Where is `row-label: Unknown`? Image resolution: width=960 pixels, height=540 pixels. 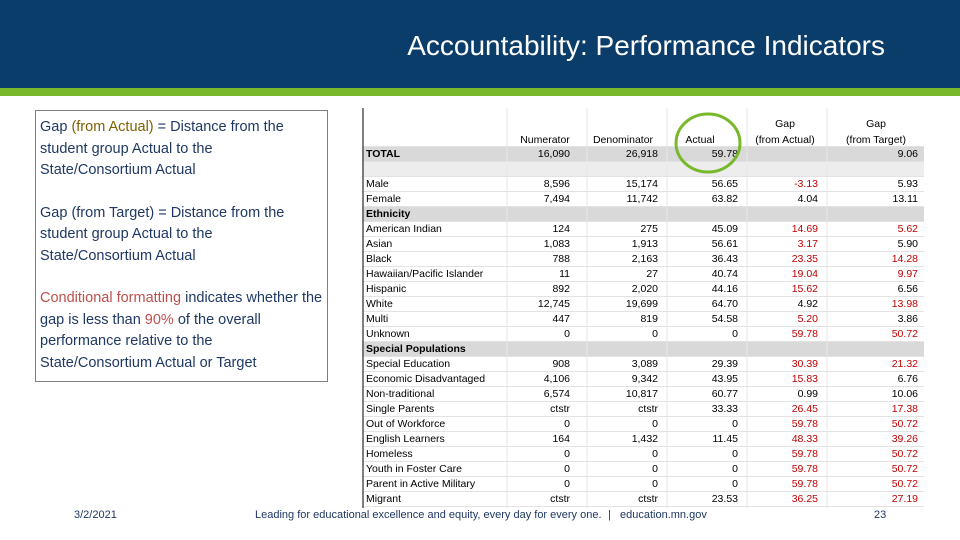 row-label: Unknown is located at coordinates (388, 334).